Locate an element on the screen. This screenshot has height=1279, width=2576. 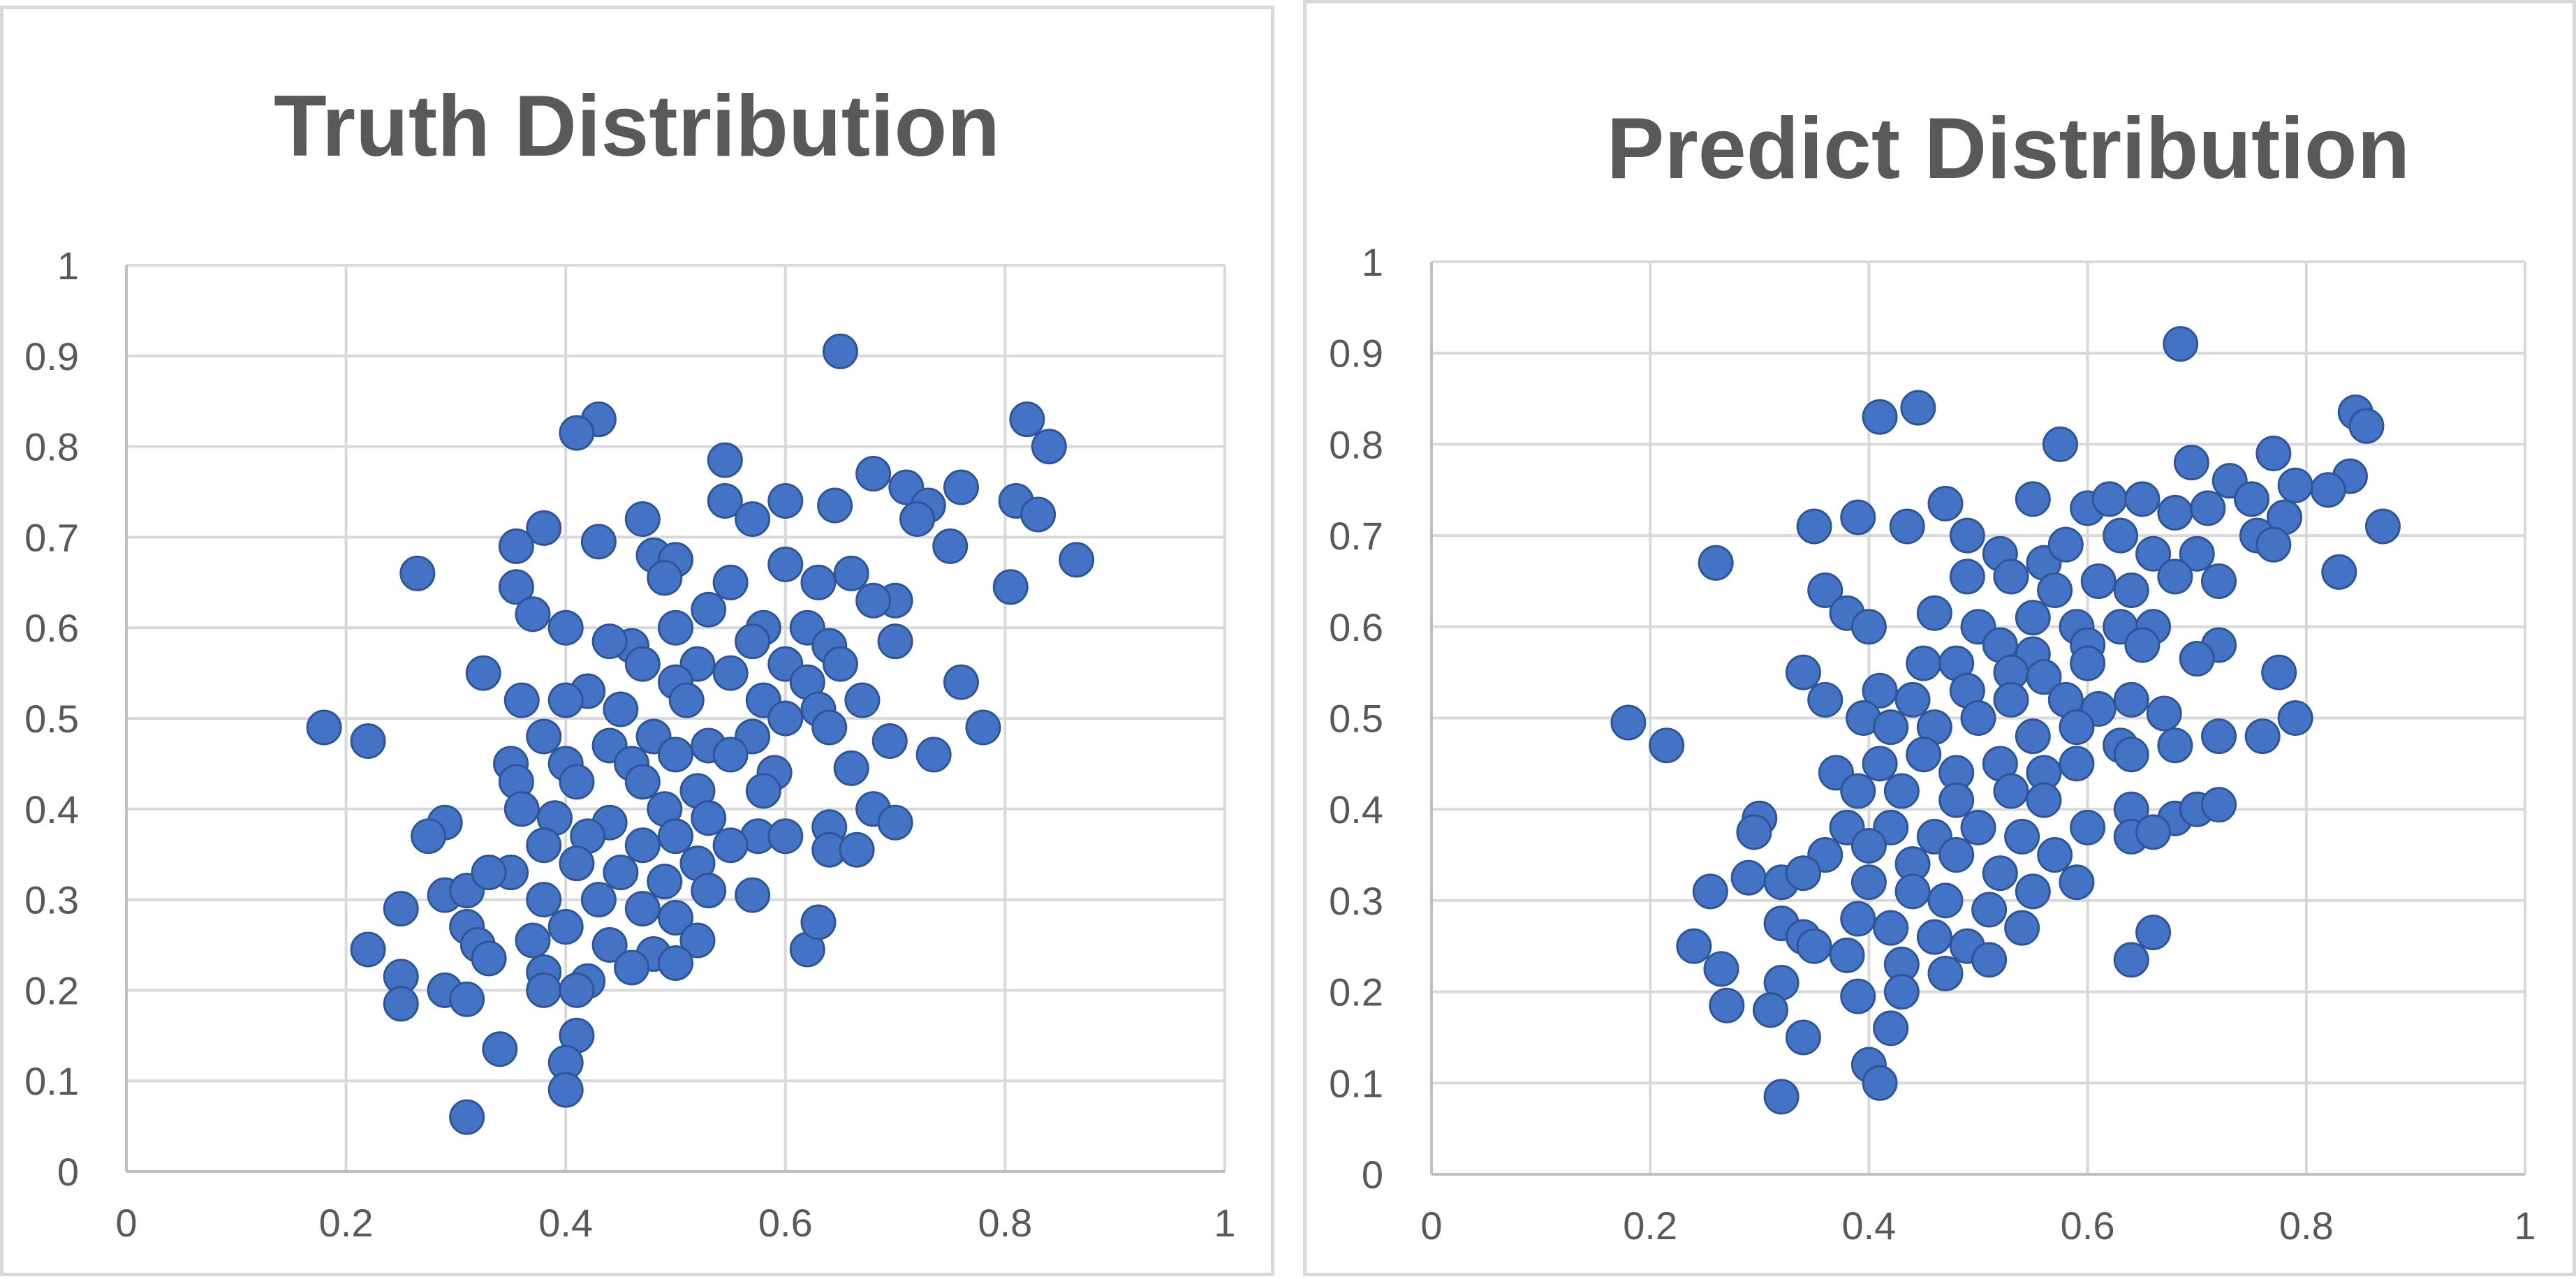
y-tick-label: 0.3 is located at coordinates (1356, 901).